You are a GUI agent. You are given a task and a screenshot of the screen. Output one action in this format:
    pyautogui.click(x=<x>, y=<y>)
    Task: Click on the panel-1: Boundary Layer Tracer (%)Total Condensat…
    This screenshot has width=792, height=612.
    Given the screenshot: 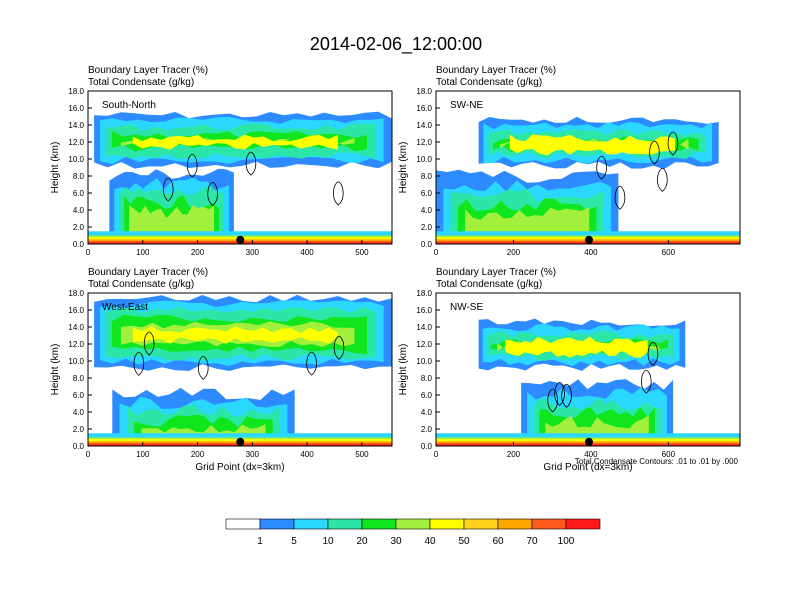 What is the action you would take?
    pyautogui.click(x=221, y=161)
    